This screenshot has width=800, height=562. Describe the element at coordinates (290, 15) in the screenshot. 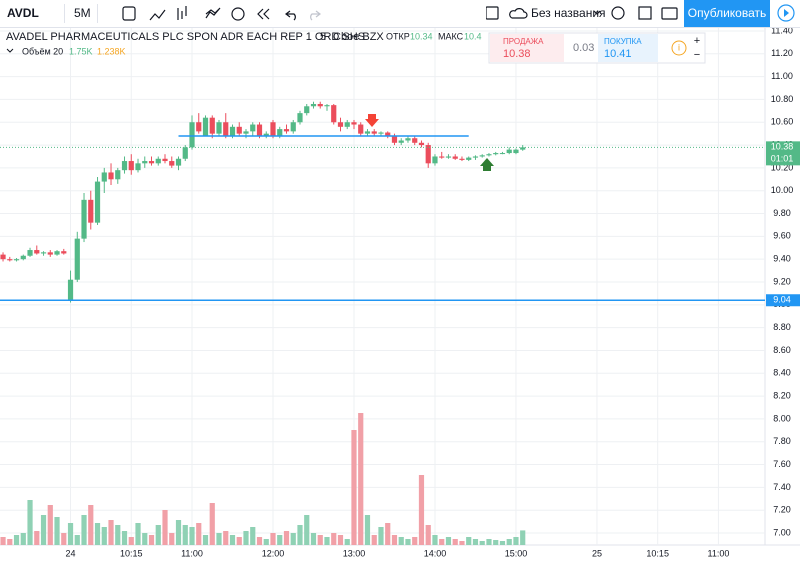

I see `undo-icon` at that location.